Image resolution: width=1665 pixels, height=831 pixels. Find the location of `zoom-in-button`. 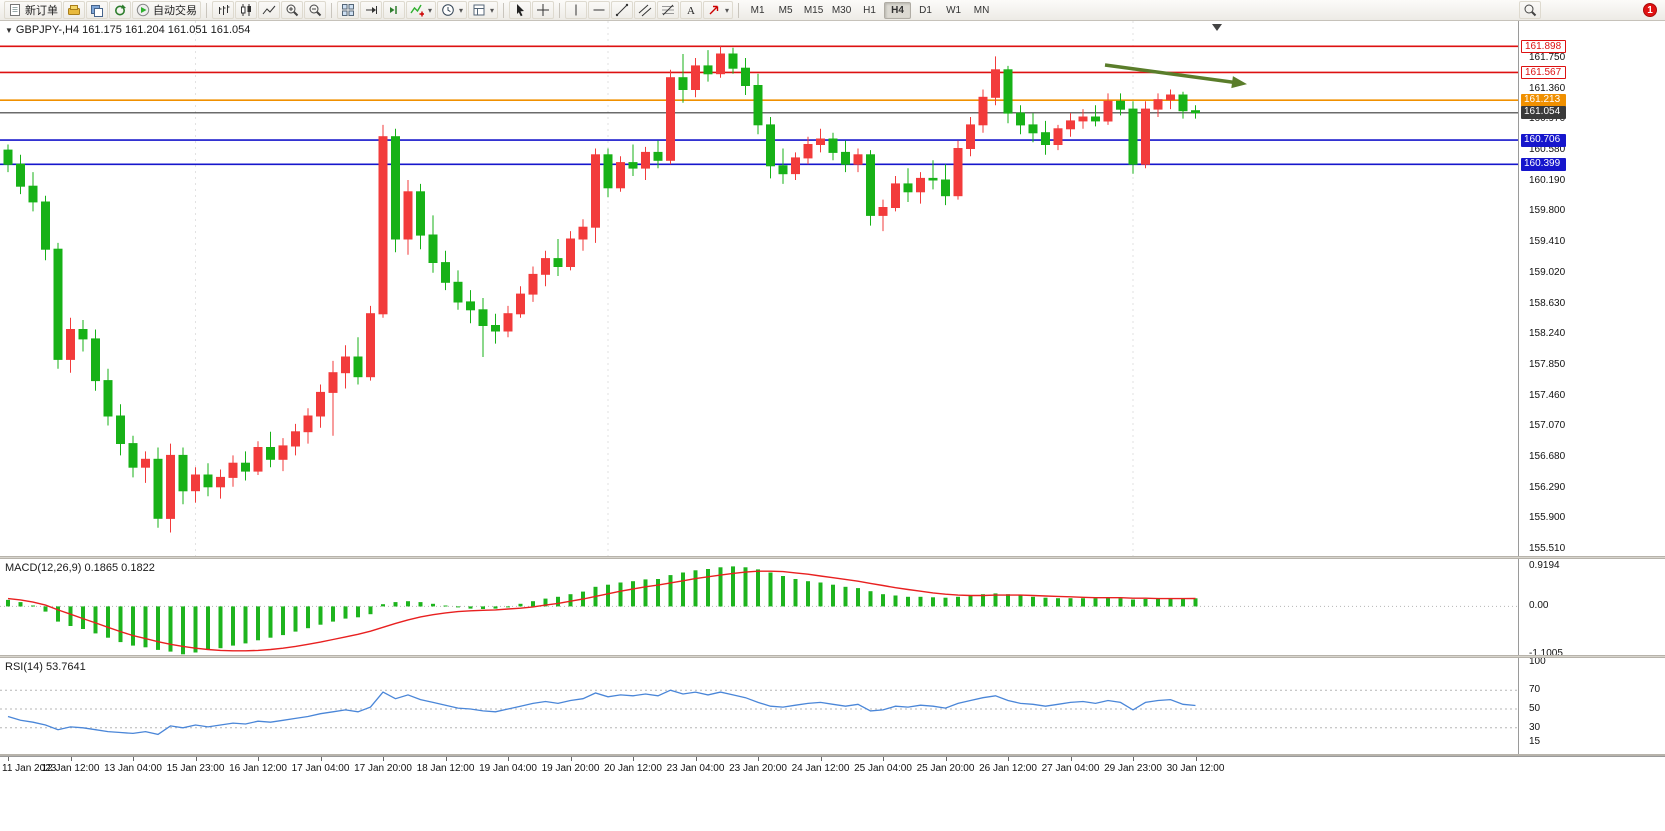

zoom-in-button is located at coordinates (292, 10).